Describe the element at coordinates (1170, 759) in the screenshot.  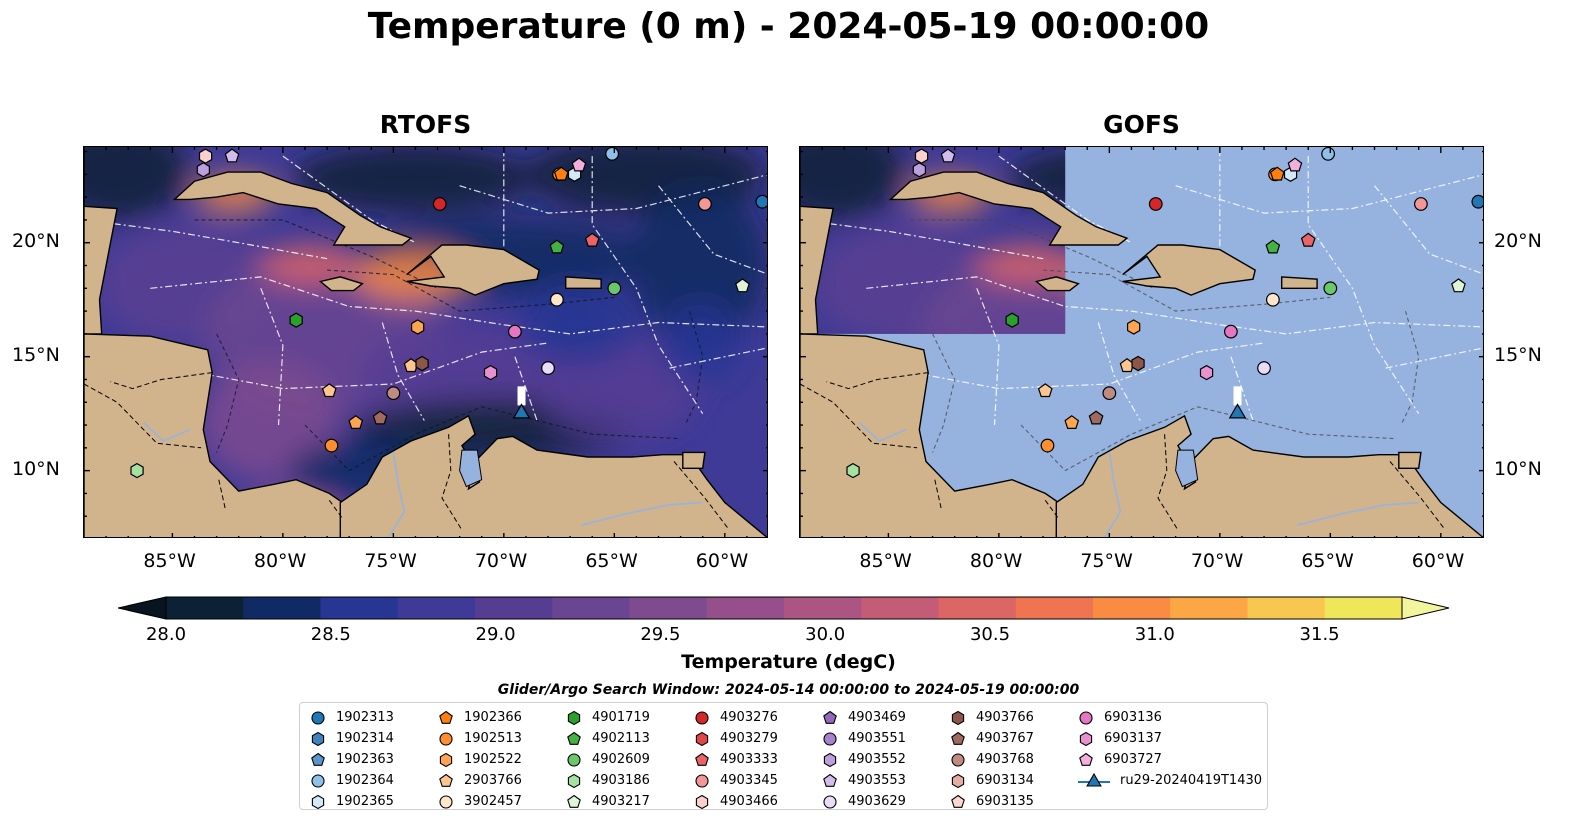
I see `legend-item: 6903727` at that location.